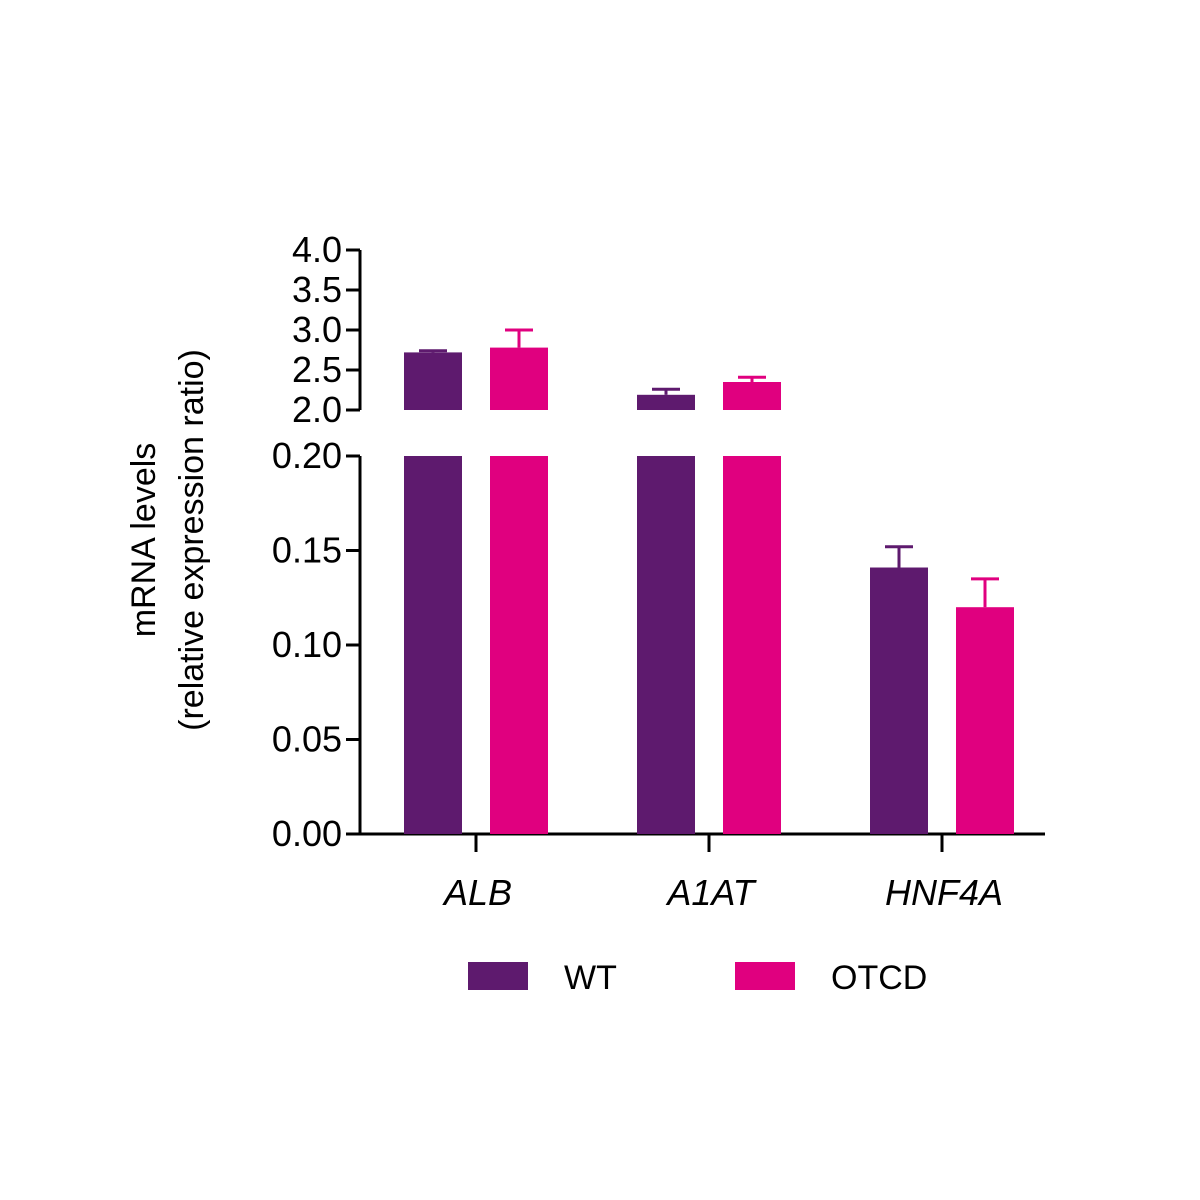 The width and height of the screenshot is (1200, 1200). What do you see at coordinates (477, 892) in the screenshot?
I see `x-tick-label-alb: ALB` at bounding box center [477, 892].